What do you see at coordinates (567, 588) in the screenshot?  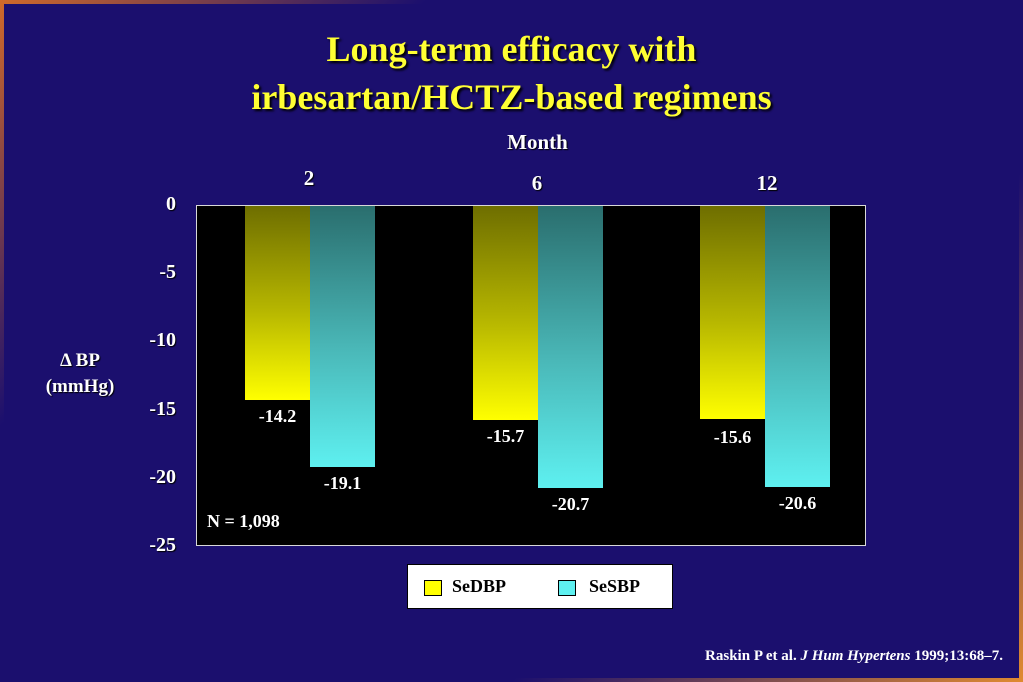 I see `legend-swatch-sesbp` at bounding box center [567, 588].